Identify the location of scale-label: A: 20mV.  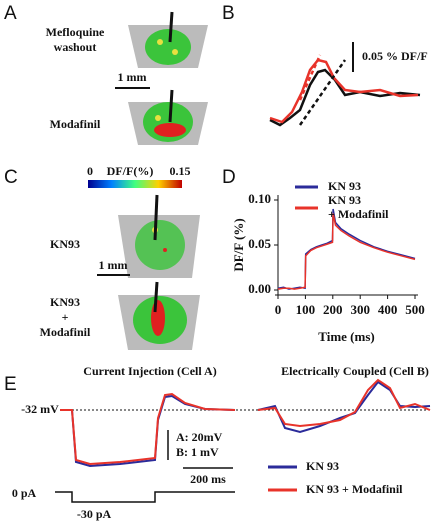
(199, 437).